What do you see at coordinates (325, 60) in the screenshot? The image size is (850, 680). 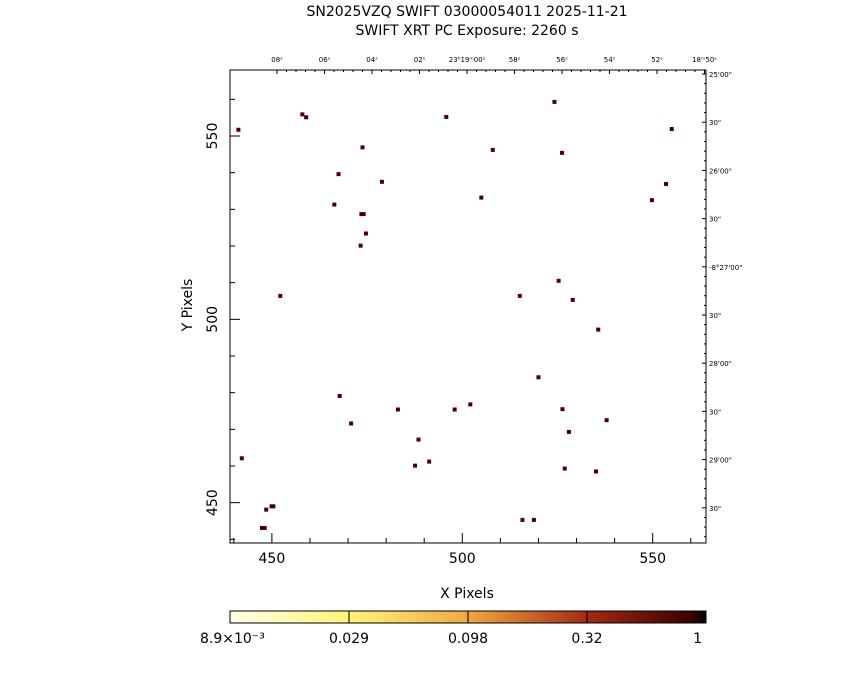 I see `ra-tick-label: 06ˢ` at bounding box center [325, 60].